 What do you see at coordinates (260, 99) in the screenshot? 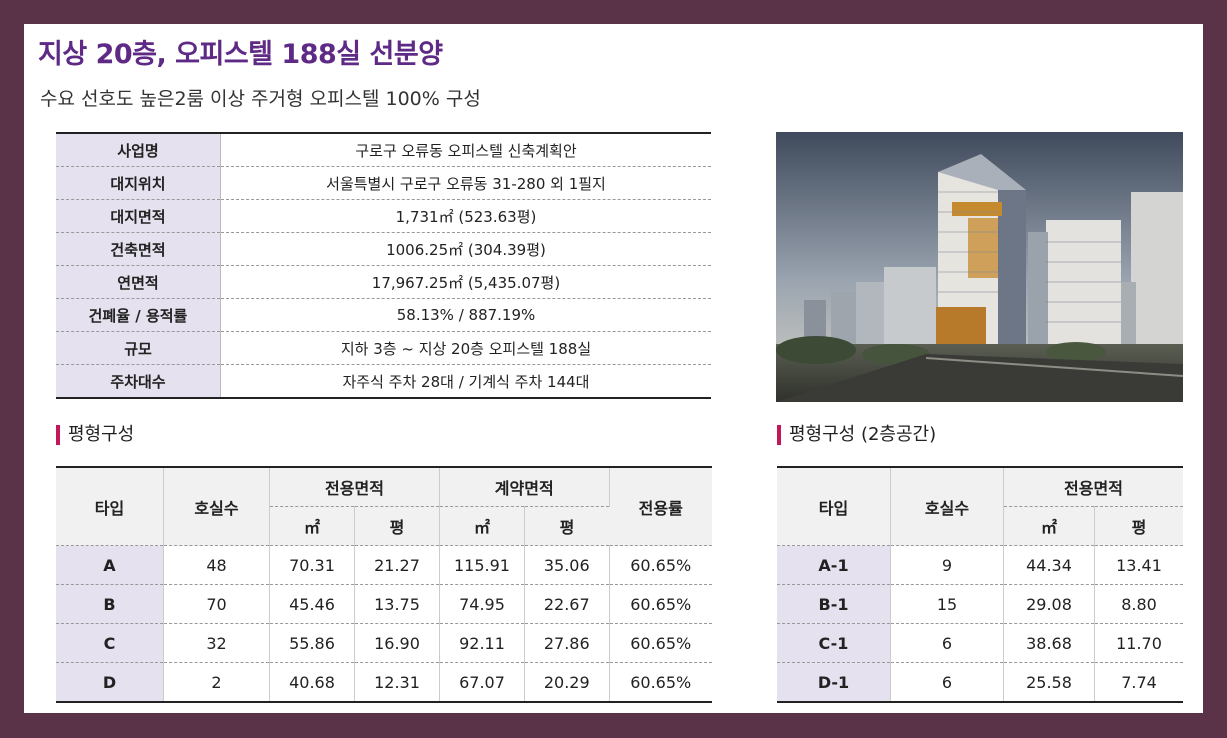
I see `page-subtitle: 수요 선호도 높은2룸 이상 주거형 오피스텔 100% 구성` at bounding box center [260, 99].